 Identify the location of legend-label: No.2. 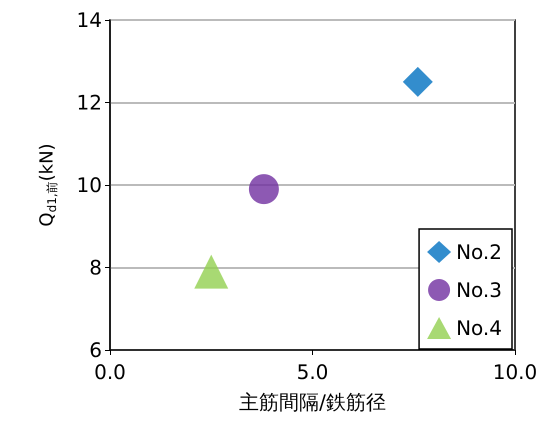
(479, 252).